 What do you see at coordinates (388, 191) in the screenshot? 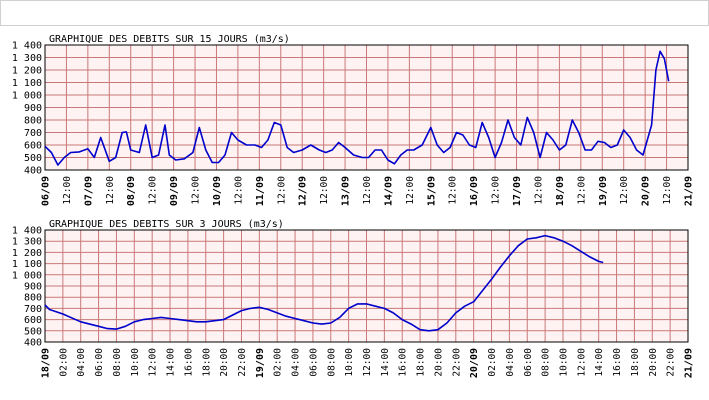
I see `x-date-label: 14/09` at bounding box center [388, 191].